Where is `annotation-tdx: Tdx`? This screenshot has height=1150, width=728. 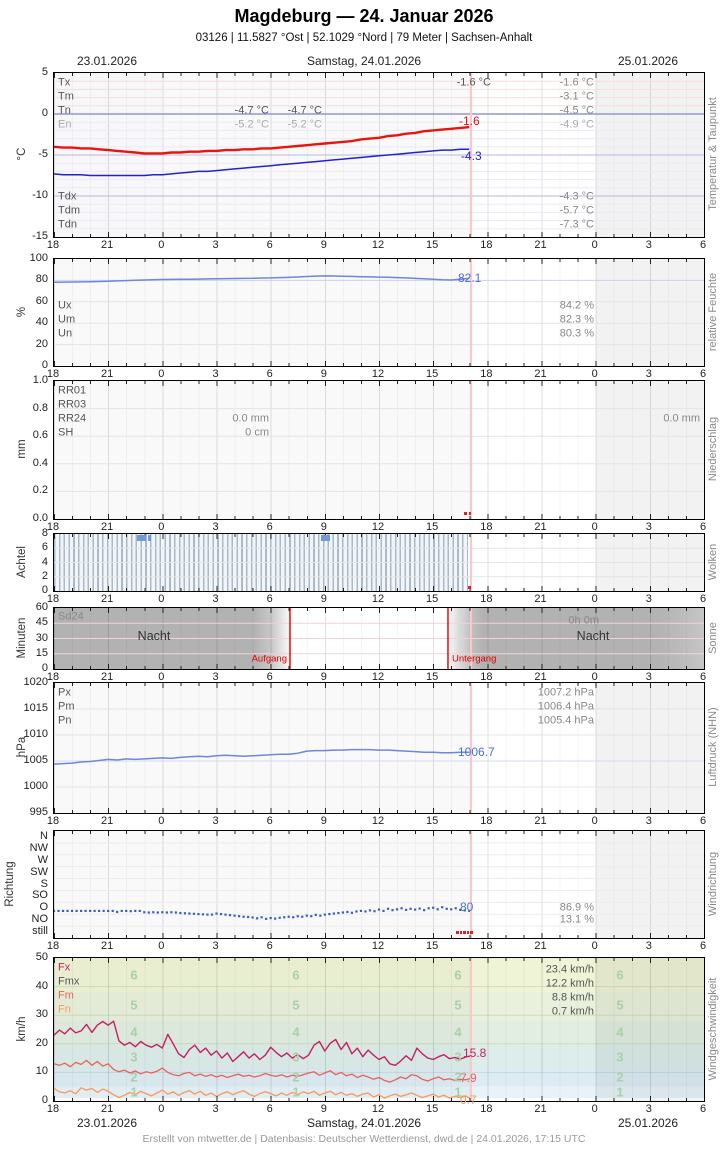
annotation-tdx: Tdx is located at coordinates (67, 196).